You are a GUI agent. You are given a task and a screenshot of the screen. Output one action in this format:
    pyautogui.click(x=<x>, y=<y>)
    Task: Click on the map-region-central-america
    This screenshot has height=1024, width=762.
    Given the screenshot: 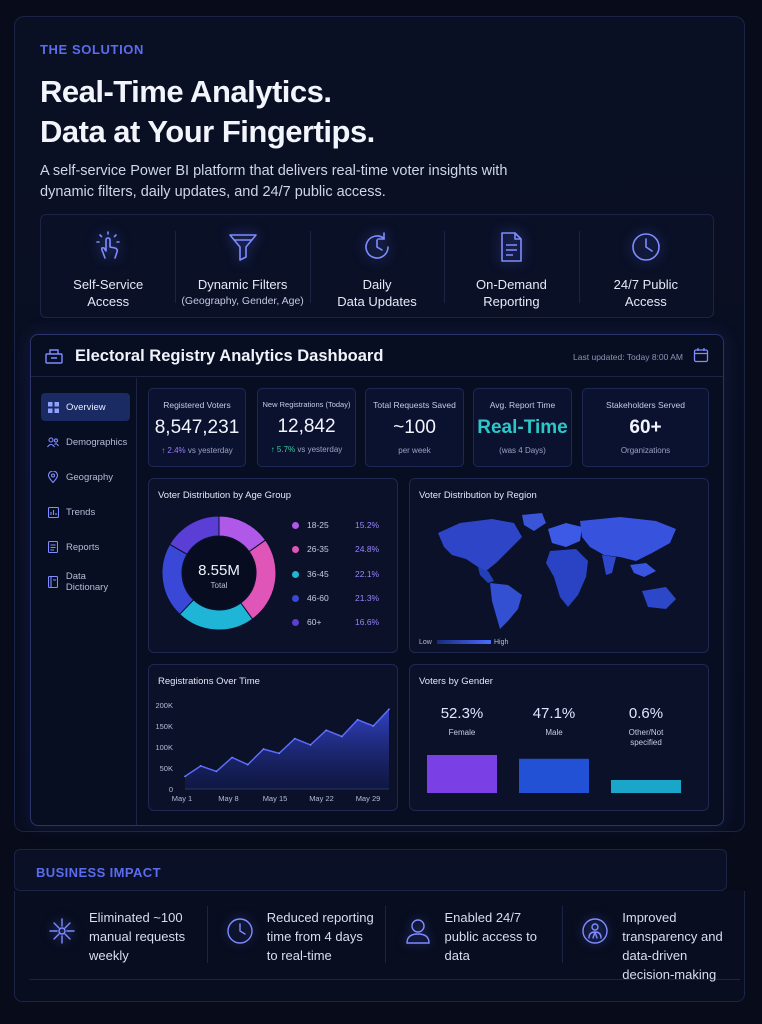 What is the action you would take?
    pyautogui.click(x=486, y=575)
    